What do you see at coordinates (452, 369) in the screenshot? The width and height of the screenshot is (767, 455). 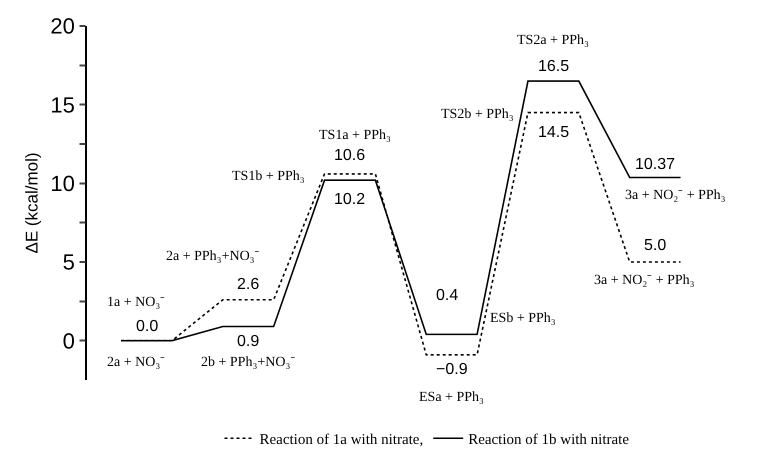 I see `annotation: −0.9` at bounding box center [452, 369].